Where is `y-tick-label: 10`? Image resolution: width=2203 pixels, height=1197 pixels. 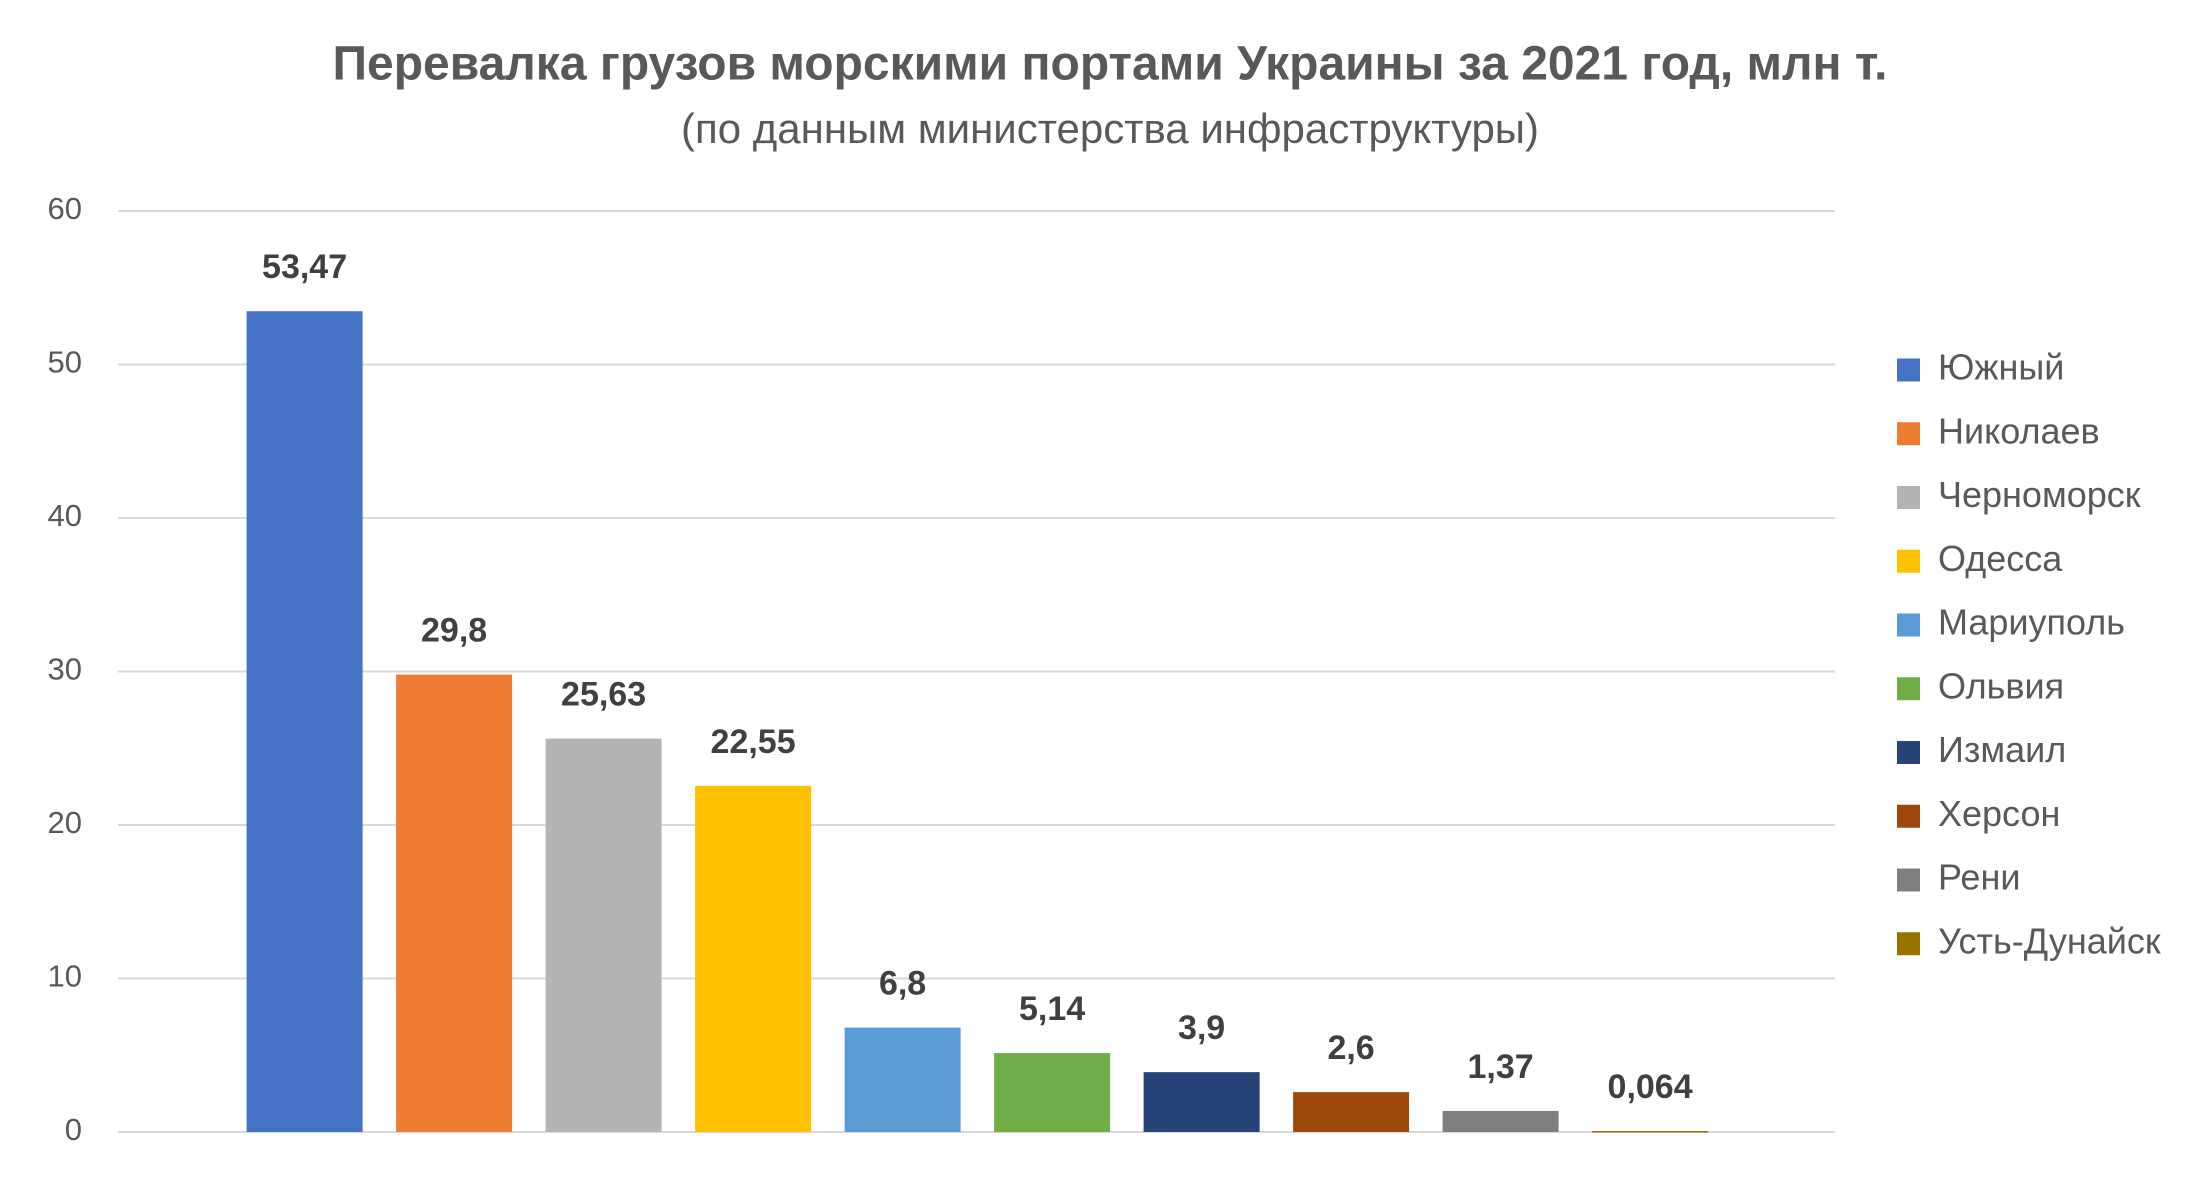 y-tick-label: 10 is located at coordinates (65, 976).